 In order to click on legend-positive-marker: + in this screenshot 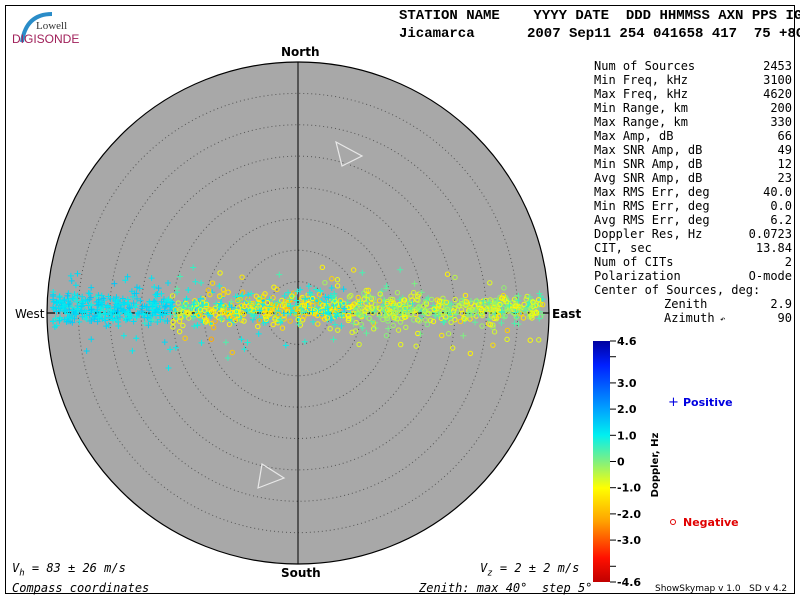, I will do `click(673, 402)`.